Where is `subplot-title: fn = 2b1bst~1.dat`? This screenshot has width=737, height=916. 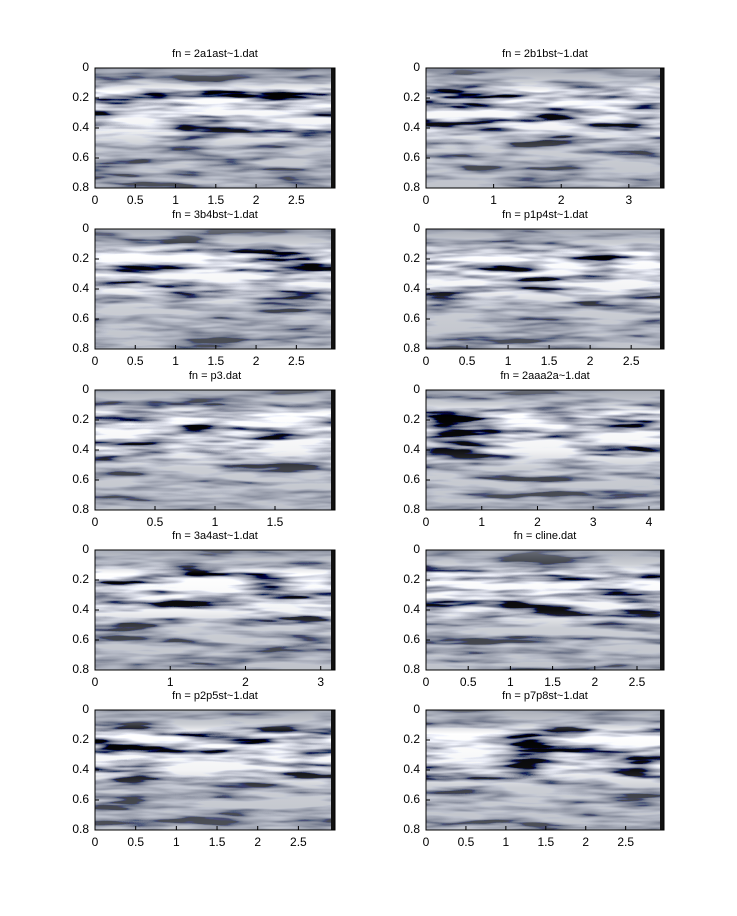
subplot-title: fn = 2b1bst~1.dat is located at coordinates (545, 54).